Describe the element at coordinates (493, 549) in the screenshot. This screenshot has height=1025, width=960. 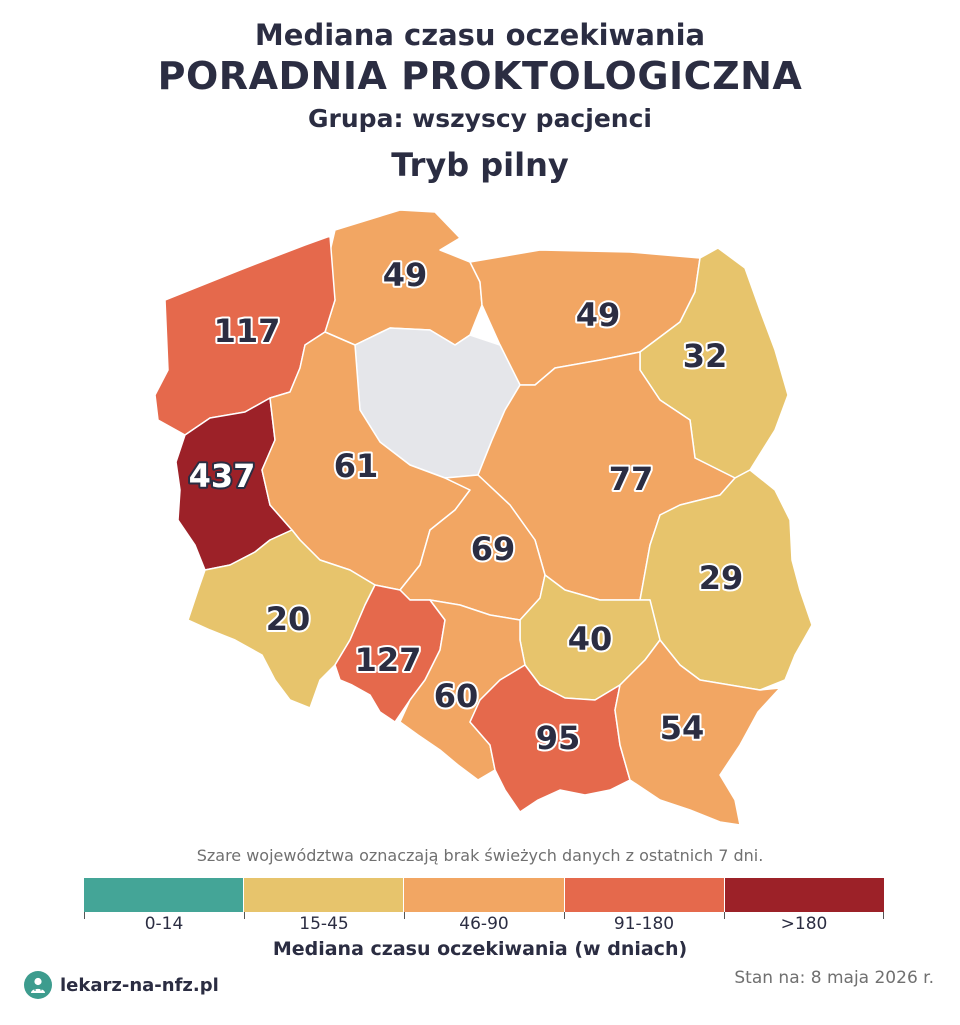
I see `region-value-lodzkie: 69` at that location.